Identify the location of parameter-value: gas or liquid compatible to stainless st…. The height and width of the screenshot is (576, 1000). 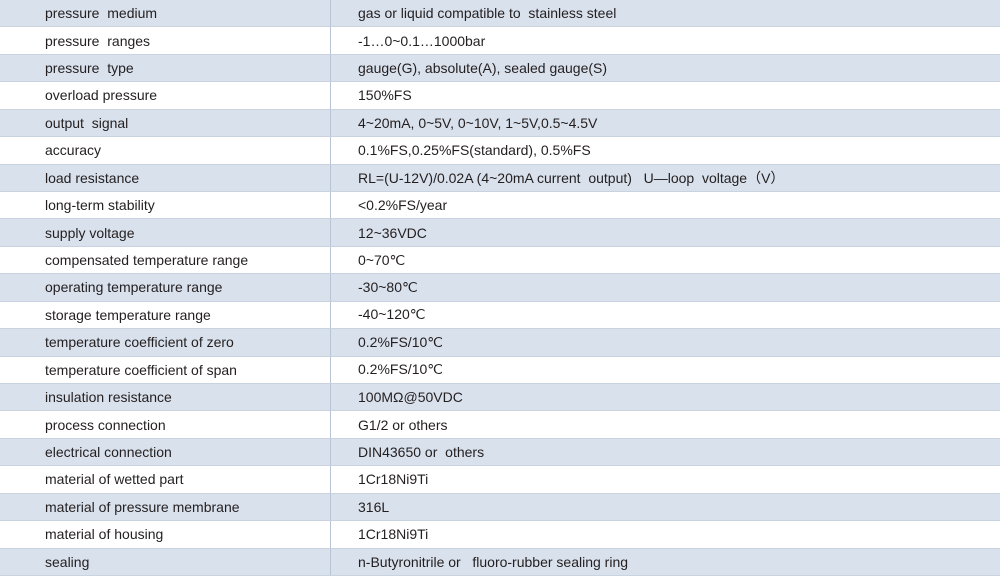
(487, 13).